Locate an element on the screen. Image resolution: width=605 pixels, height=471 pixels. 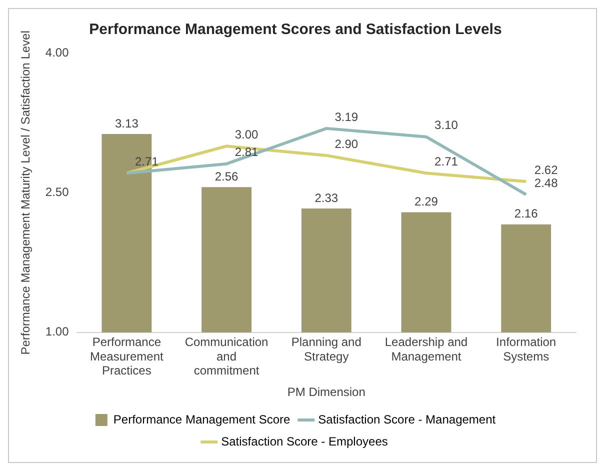
data-label: 2.90 is located at coordinates (346, 143).